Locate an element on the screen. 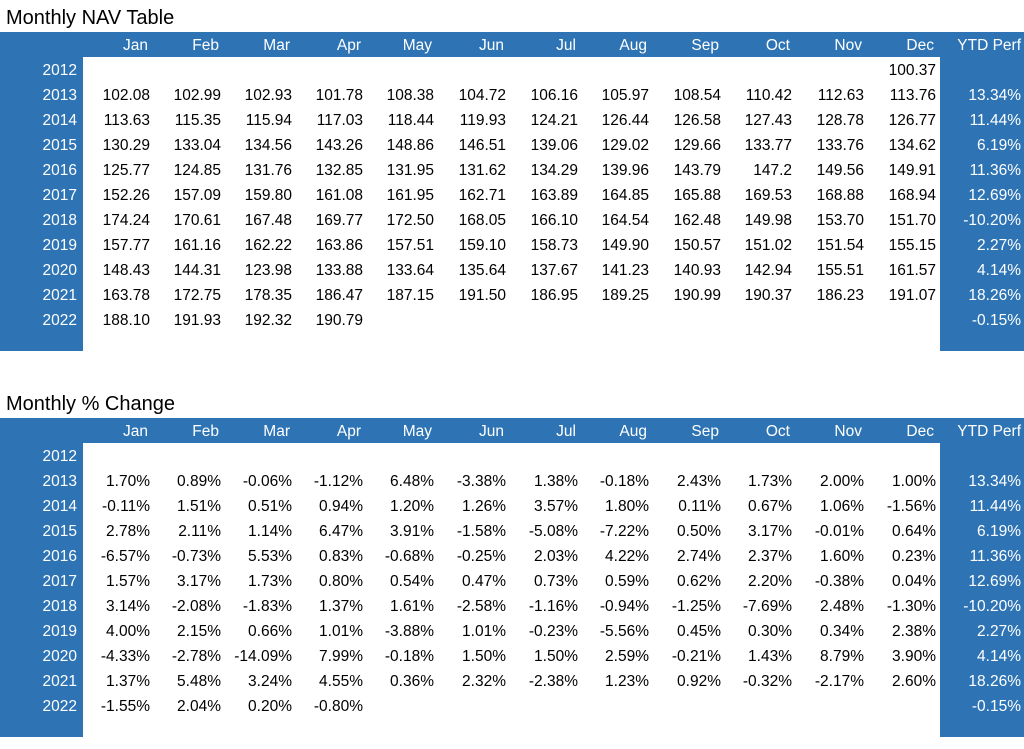 The height and width of the screenshot is (749, 1024). value-cell: 0.67% is located at coordinates (770, 506).